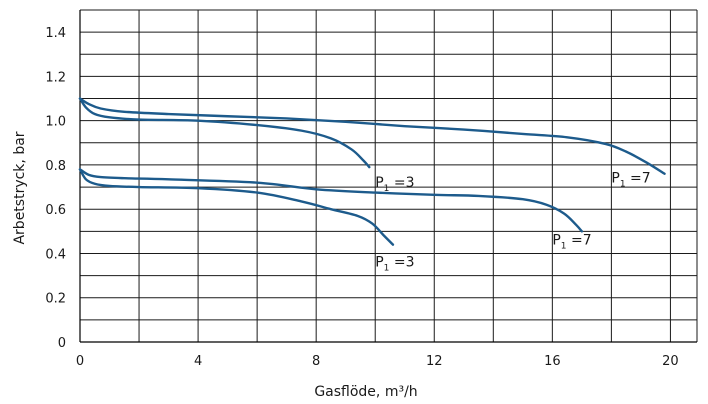  I want to click on y-tick-label: 1.2, so click(55, 77).